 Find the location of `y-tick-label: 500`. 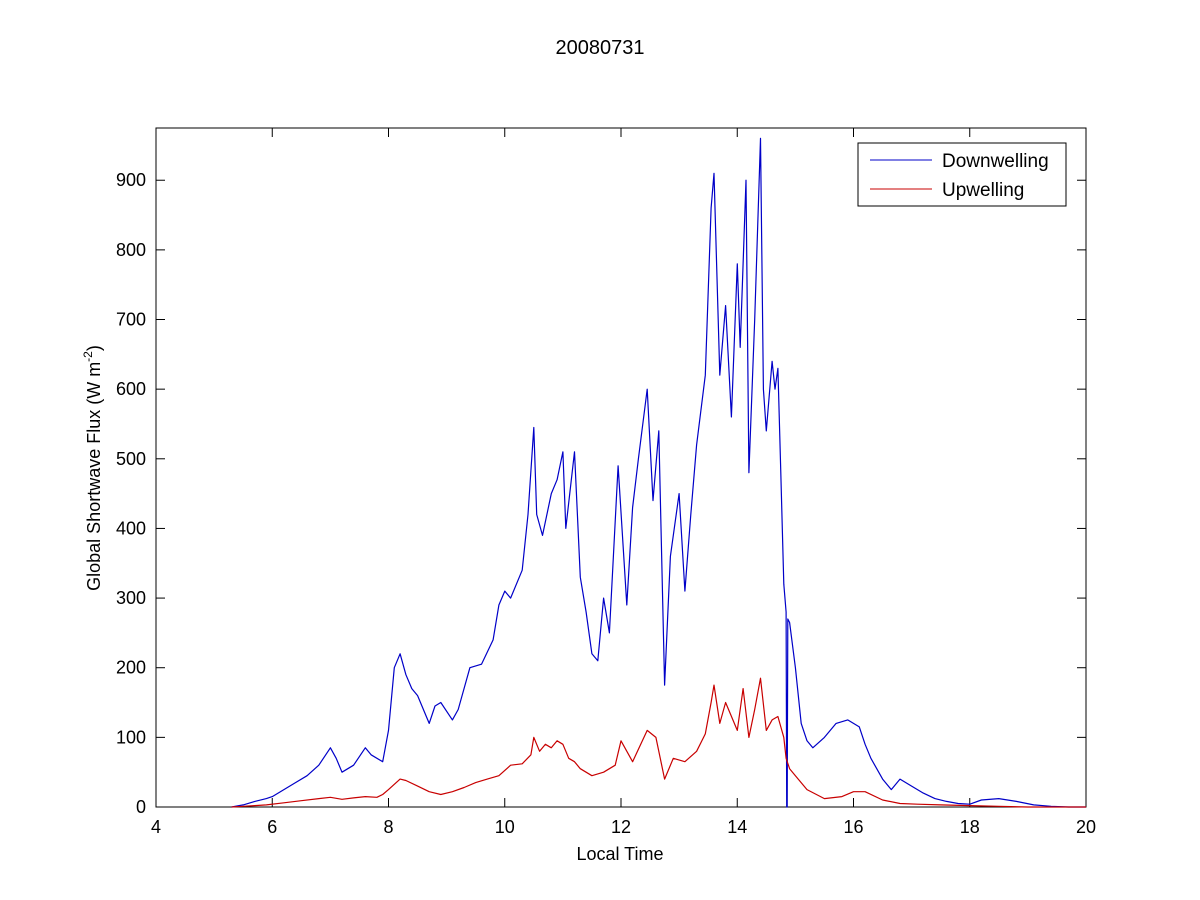

y-tick-label: 500 is located at coordinates (131, 459).